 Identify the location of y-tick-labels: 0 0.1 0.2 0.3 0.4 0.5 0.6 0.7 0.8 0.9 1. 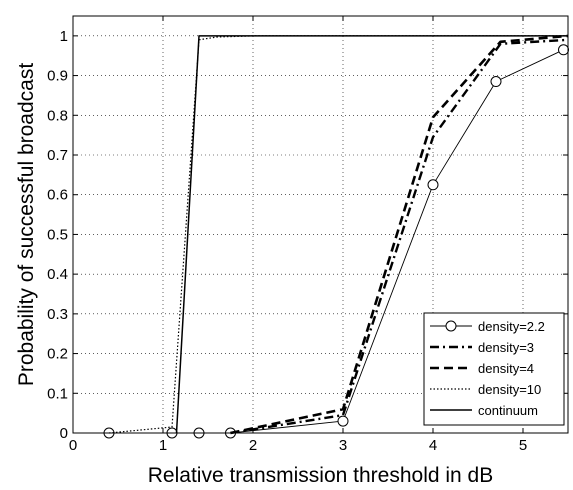
(57, 235).